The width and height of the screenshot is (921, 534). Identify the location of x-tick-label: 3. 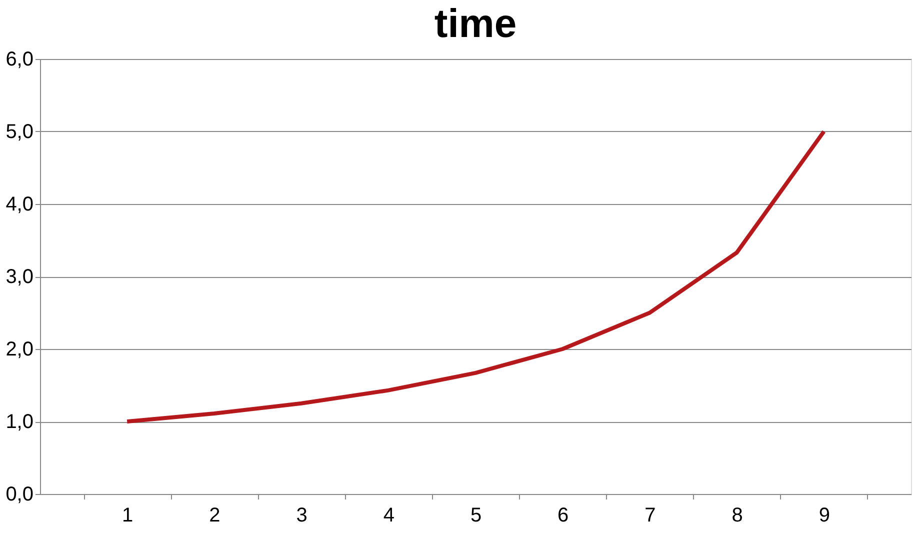
(302, 515).